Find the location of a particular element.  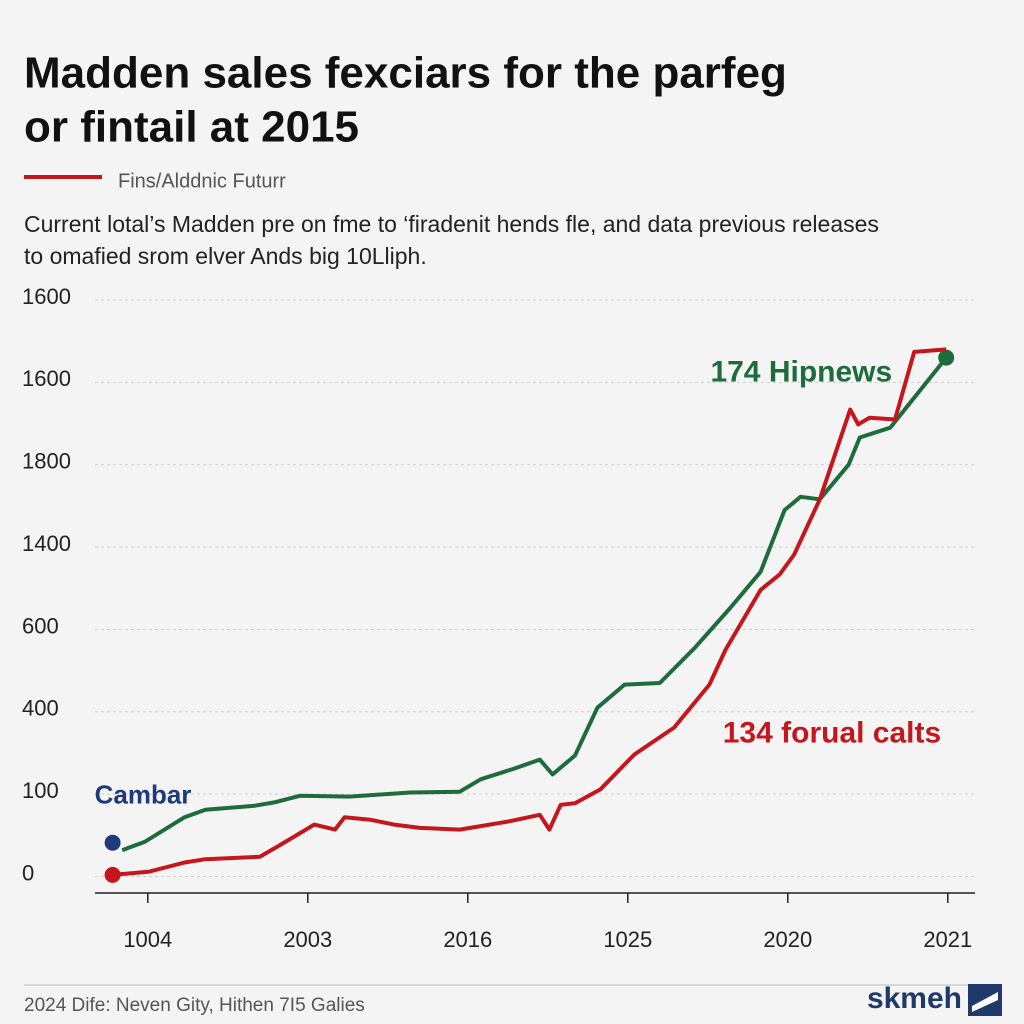

annotation-marker is located at coordinates (112, 842).